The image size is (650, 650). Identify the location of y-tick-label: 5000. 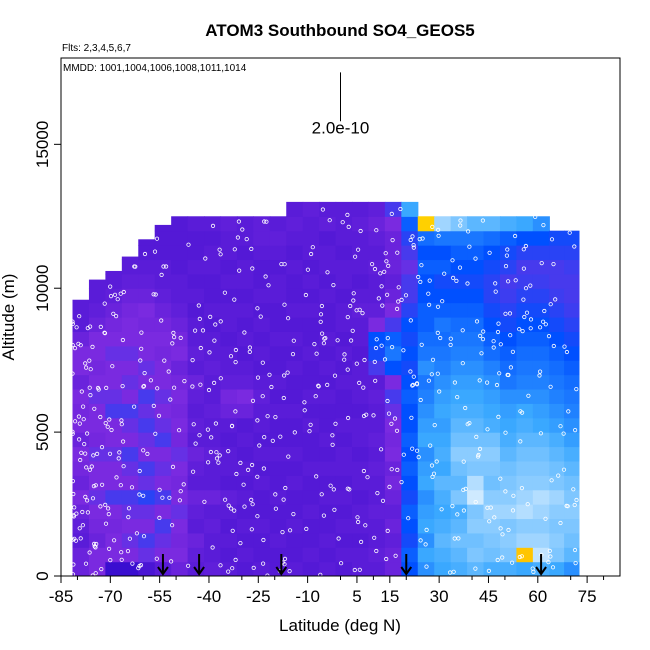
(42, 432).